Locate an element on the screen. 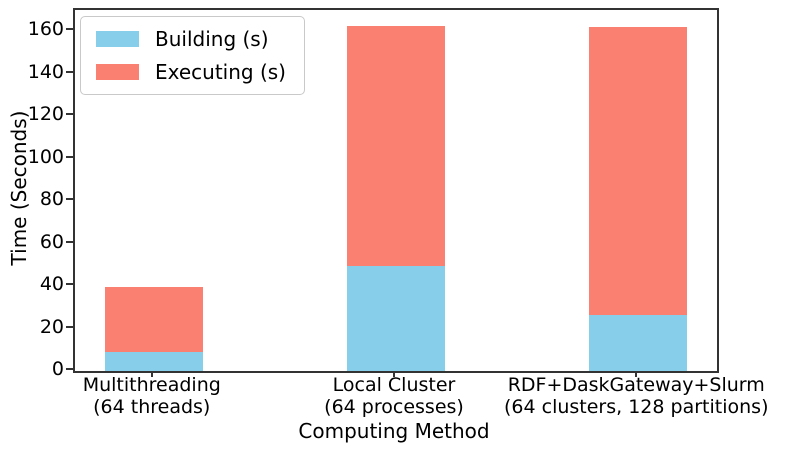  y-tick-label: 120 is located at coordinates (45, 114).